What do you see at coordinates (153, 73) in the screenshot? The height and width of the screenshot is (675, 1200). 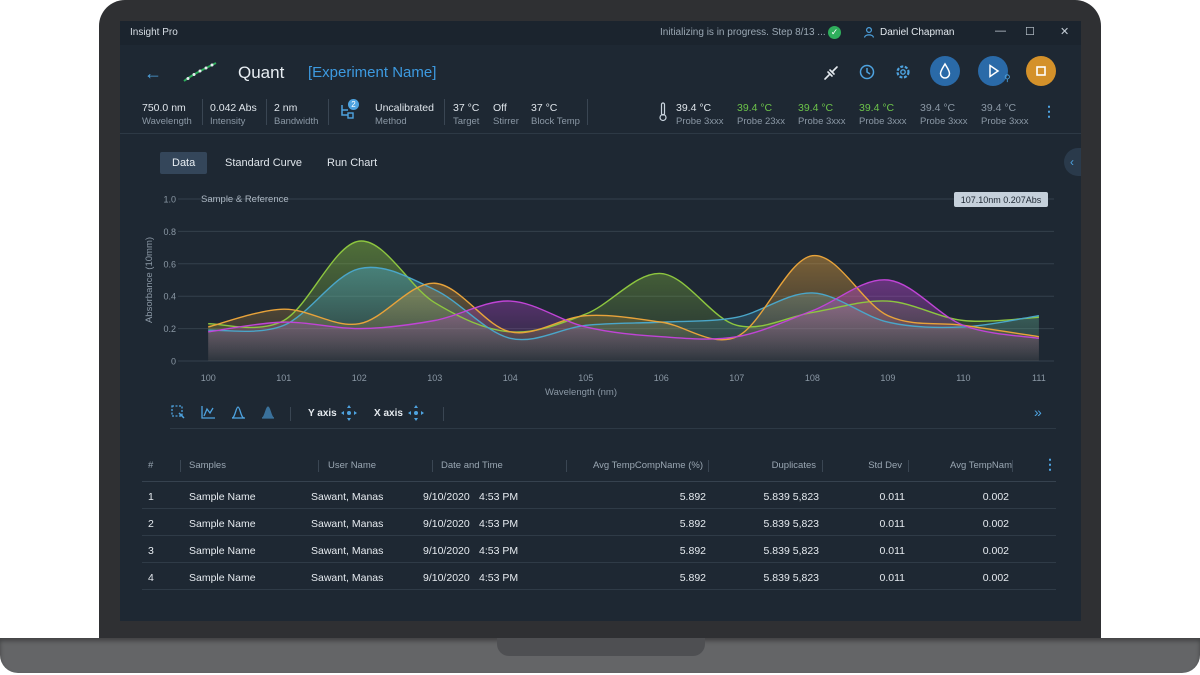 I see `back-arrow-icon: ←` at bounding box center [153, 73].